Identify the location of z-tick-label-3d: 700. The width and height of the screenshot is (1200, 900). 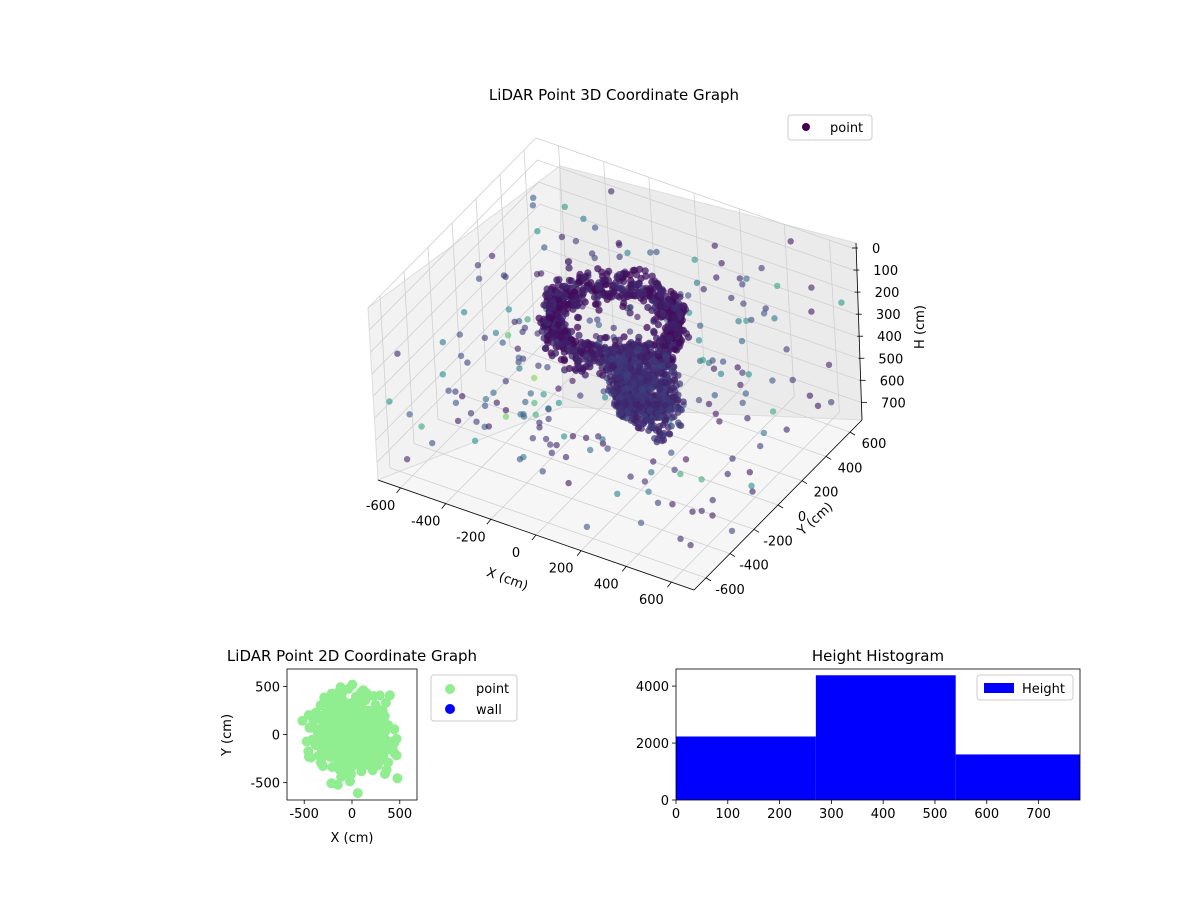
(893, 403).